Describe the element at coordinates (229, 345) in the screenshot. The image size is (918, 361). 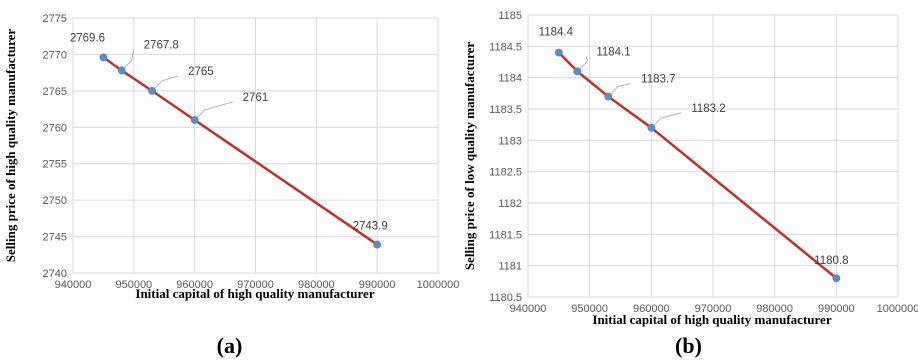
I see `panel-caption-a: (a)` at that location.